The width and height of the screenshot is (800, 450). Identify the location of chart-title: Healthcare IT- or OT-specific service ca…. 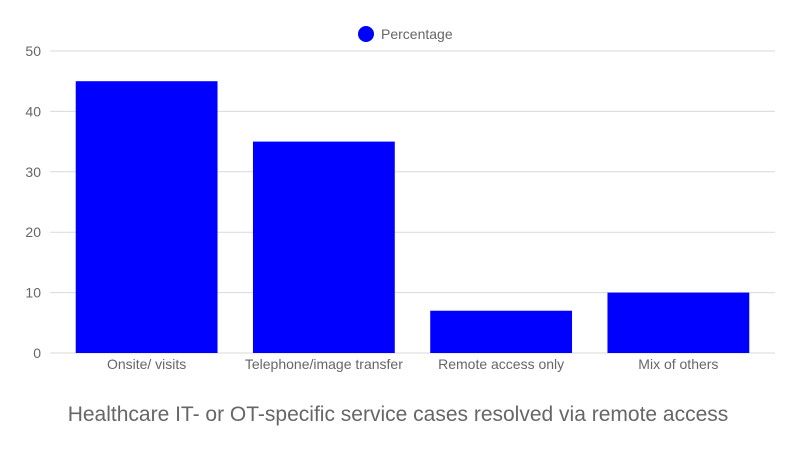
(398, 414).